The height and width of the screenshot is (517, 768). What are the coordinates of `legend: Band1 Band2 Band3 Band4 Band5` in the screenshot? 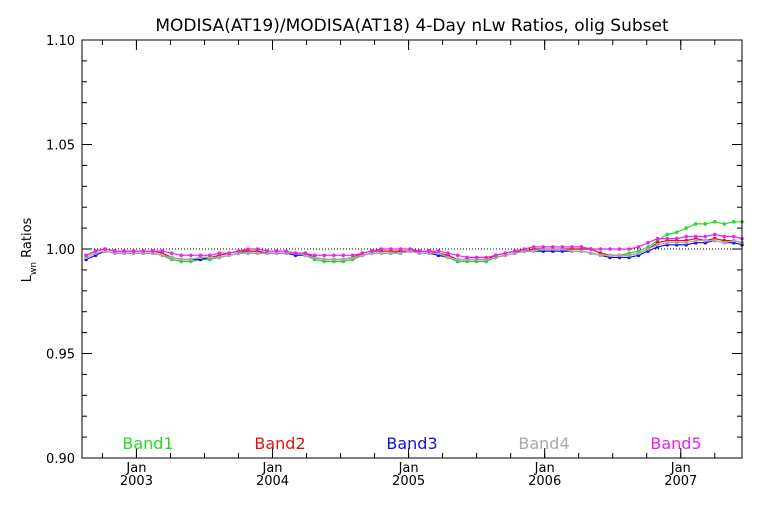 It's located at (411, 443).